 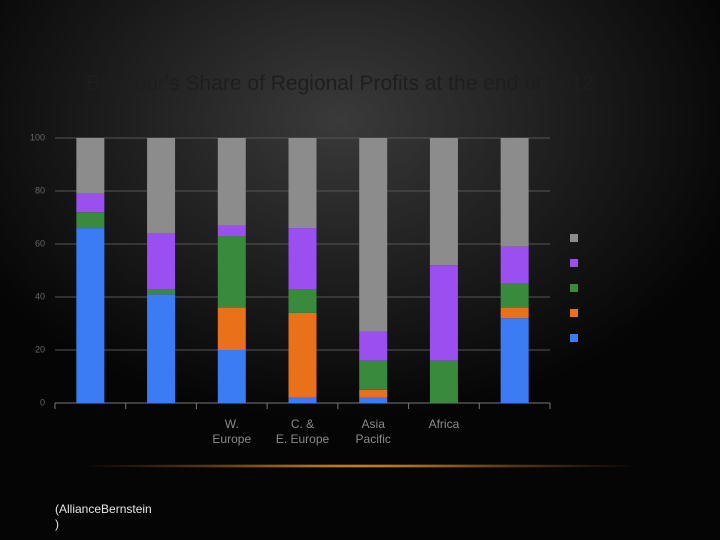 I want to click on glow-line, so click(x=360, y=466).